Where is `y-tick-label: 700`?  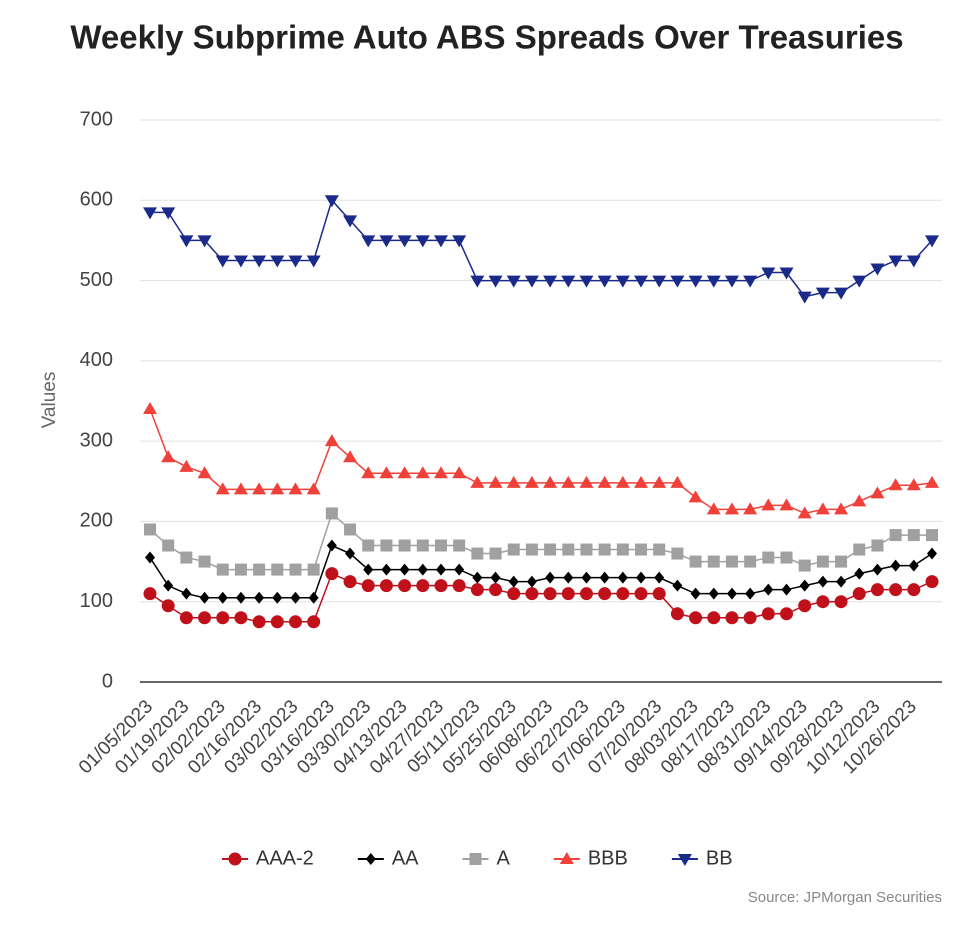
y-tick-label: 700 is located at coordinates (96, 119).